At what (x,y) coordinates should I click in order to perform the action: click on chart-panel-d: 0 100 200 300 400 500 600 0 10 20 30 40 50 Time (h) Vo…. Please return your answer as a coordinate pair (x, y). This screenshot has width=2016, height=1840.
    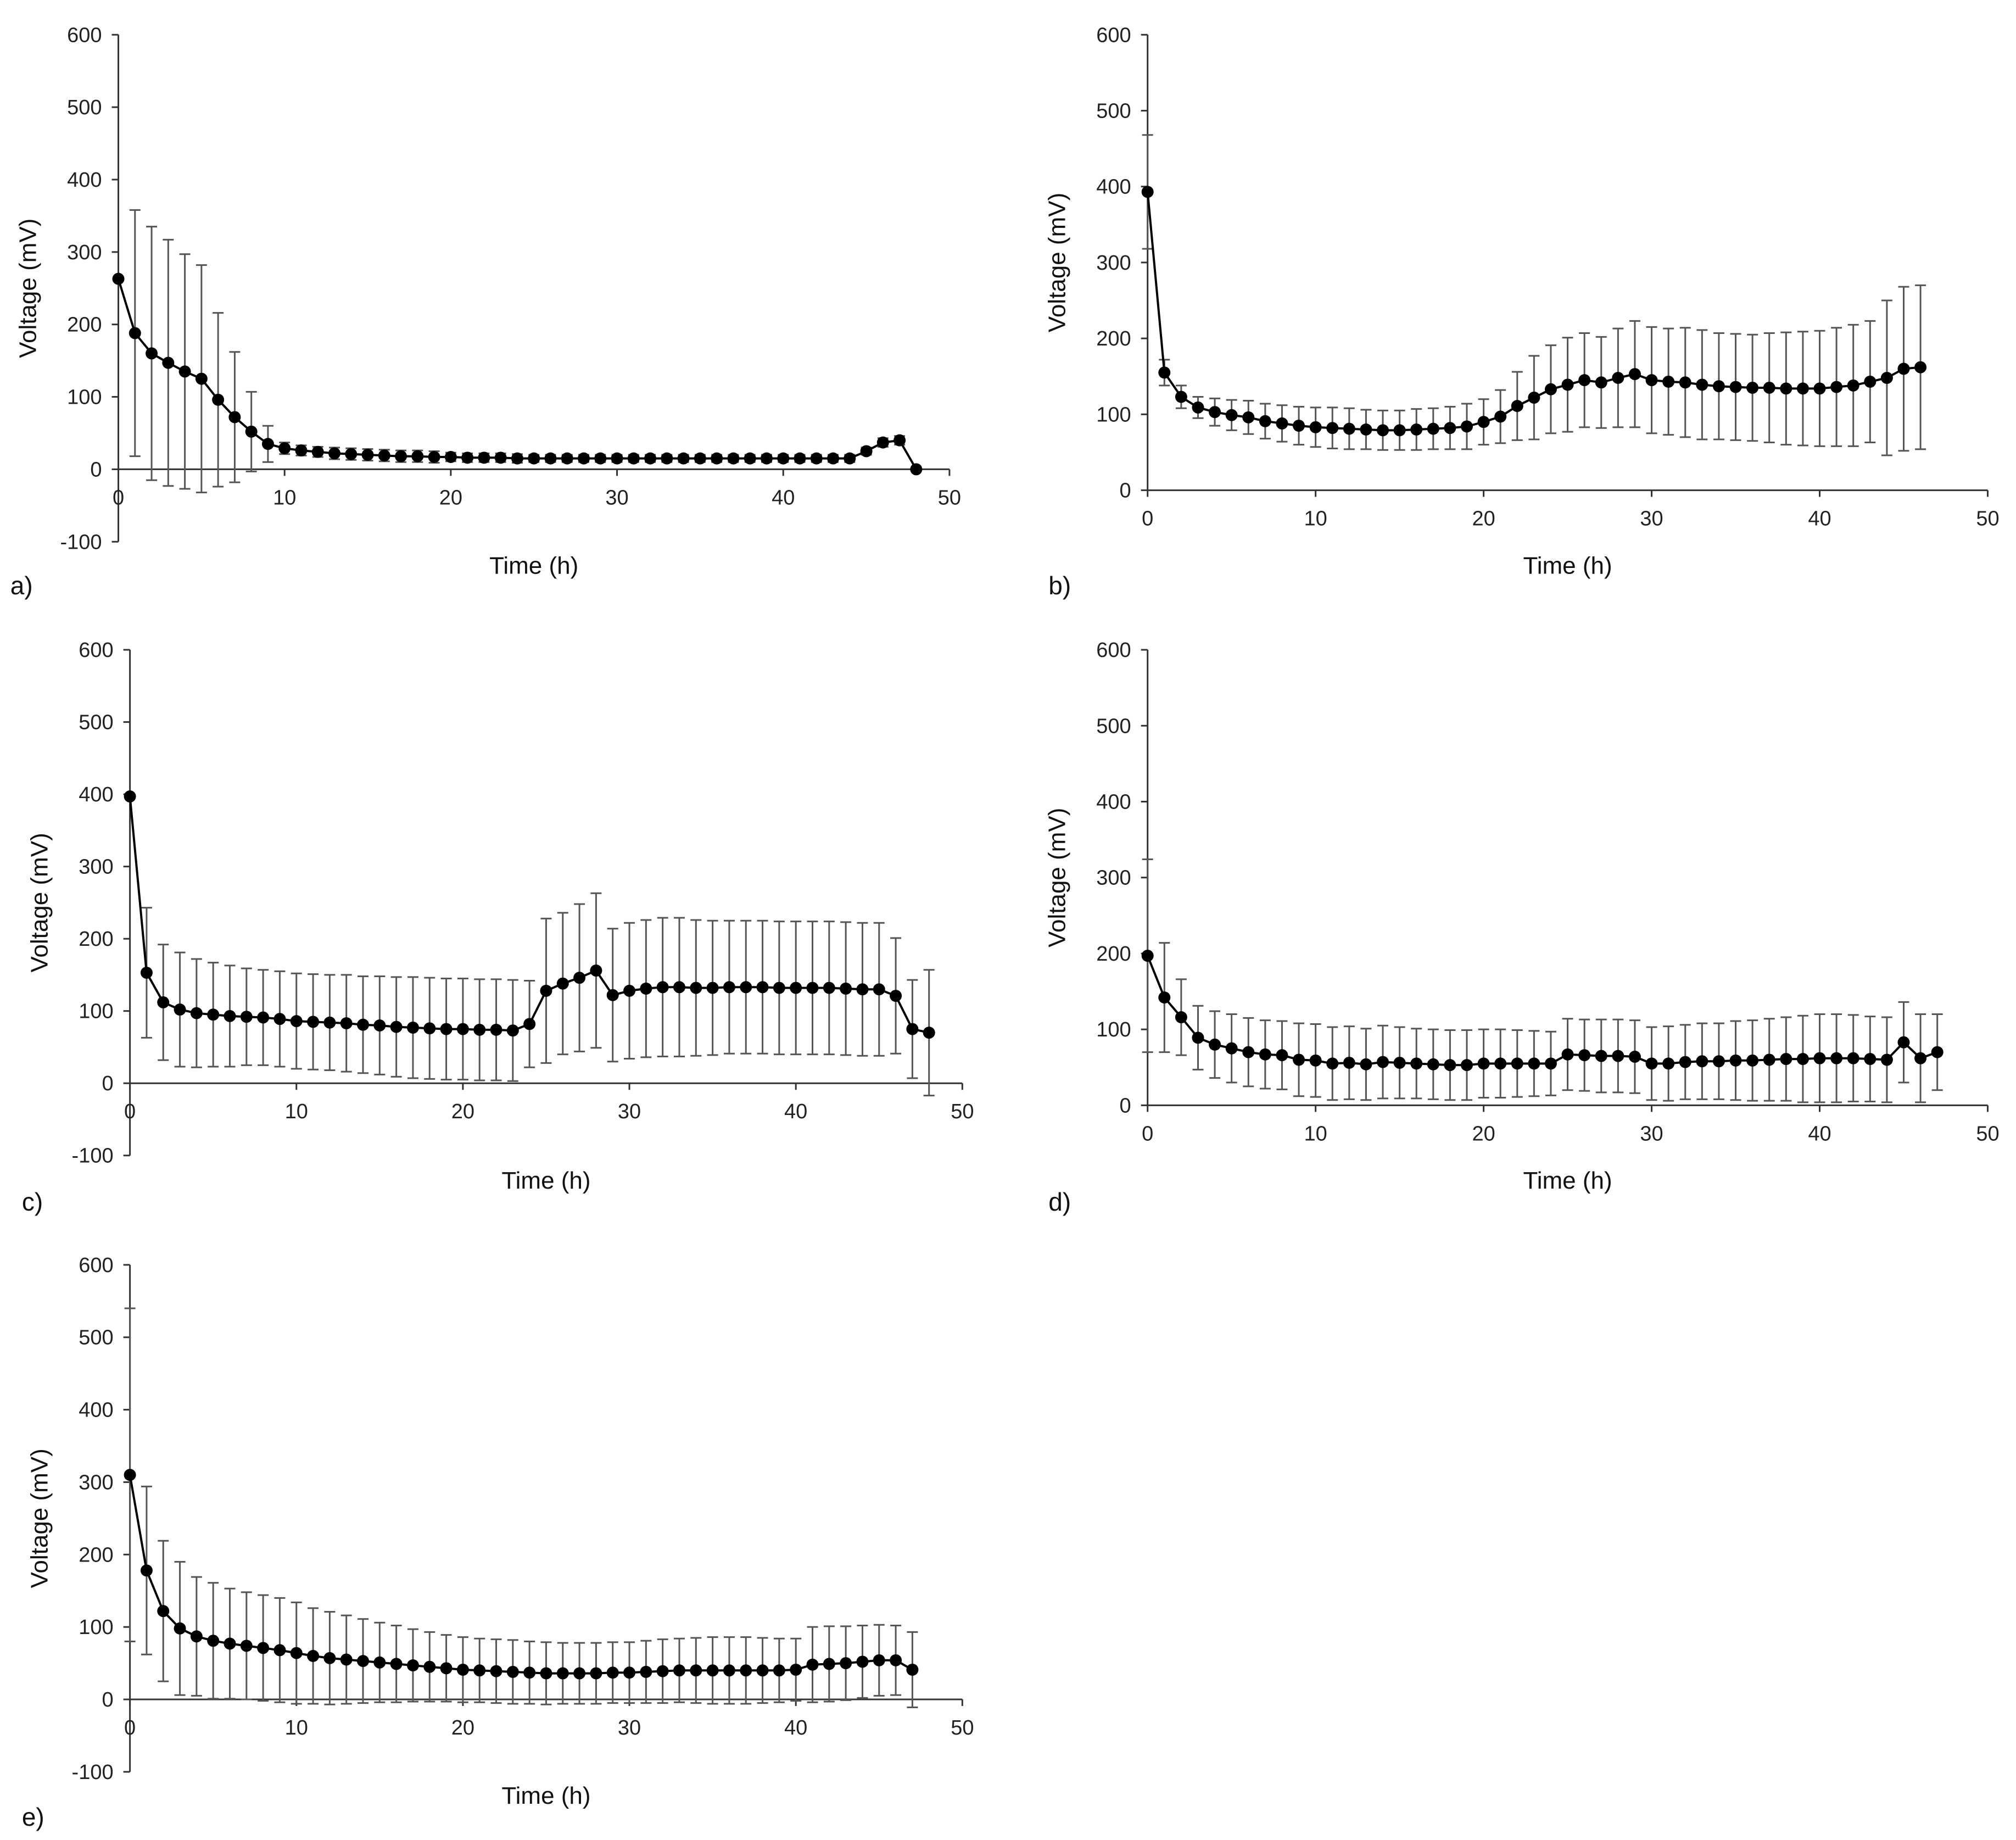
    Looking at the image, I should click on (1522, 927).